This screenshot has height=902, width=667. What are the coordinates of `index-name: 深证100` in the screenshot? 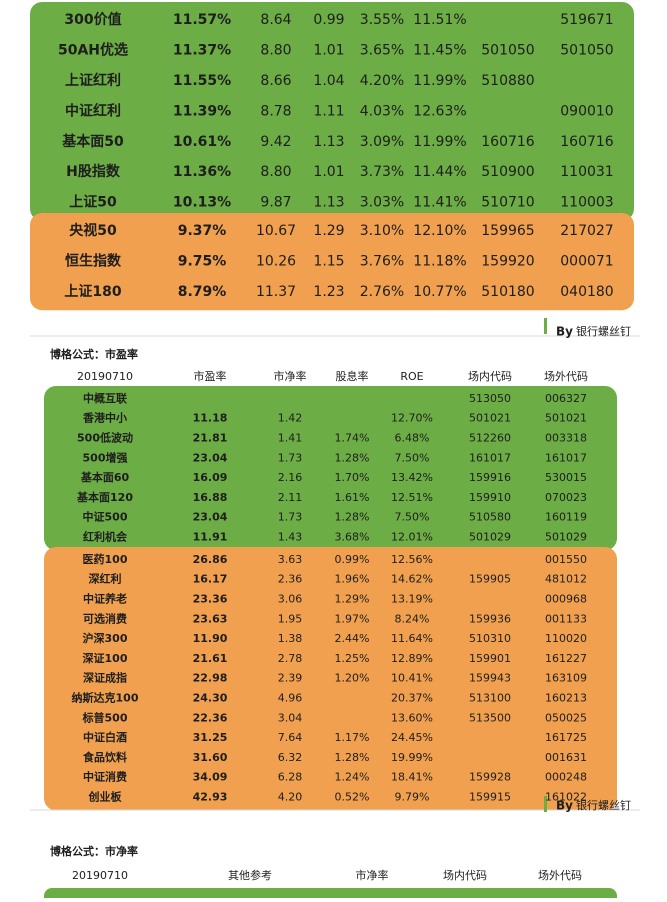 It's located at (105, 658).